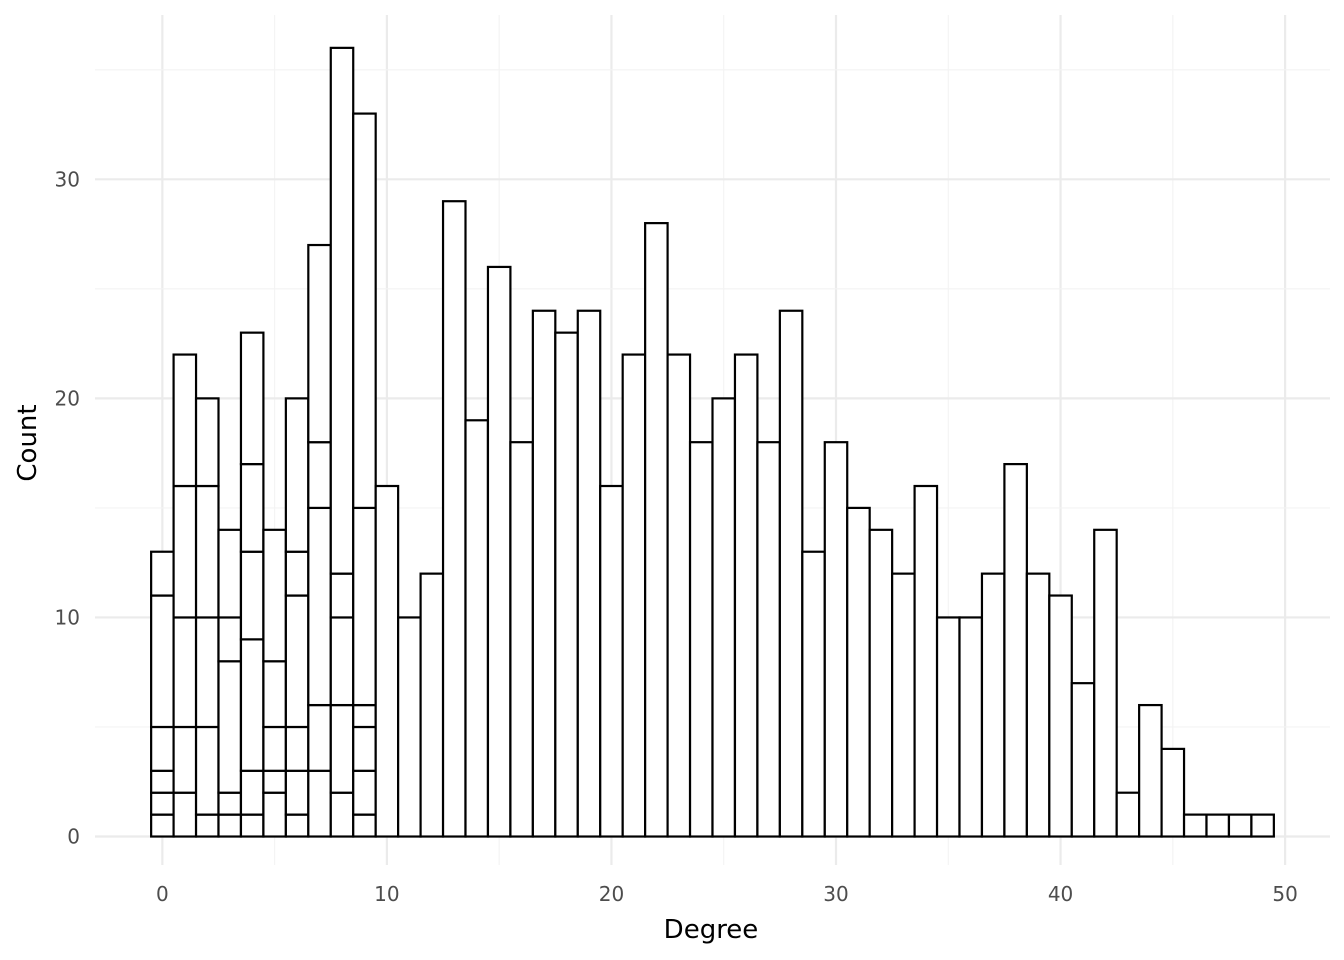 The width and height of the screenshot is (1344, 960). What do you see at coordinates (835, 894) in the screenshot?
I see `x-tick-label: 30` at bounding box center [835, 894].